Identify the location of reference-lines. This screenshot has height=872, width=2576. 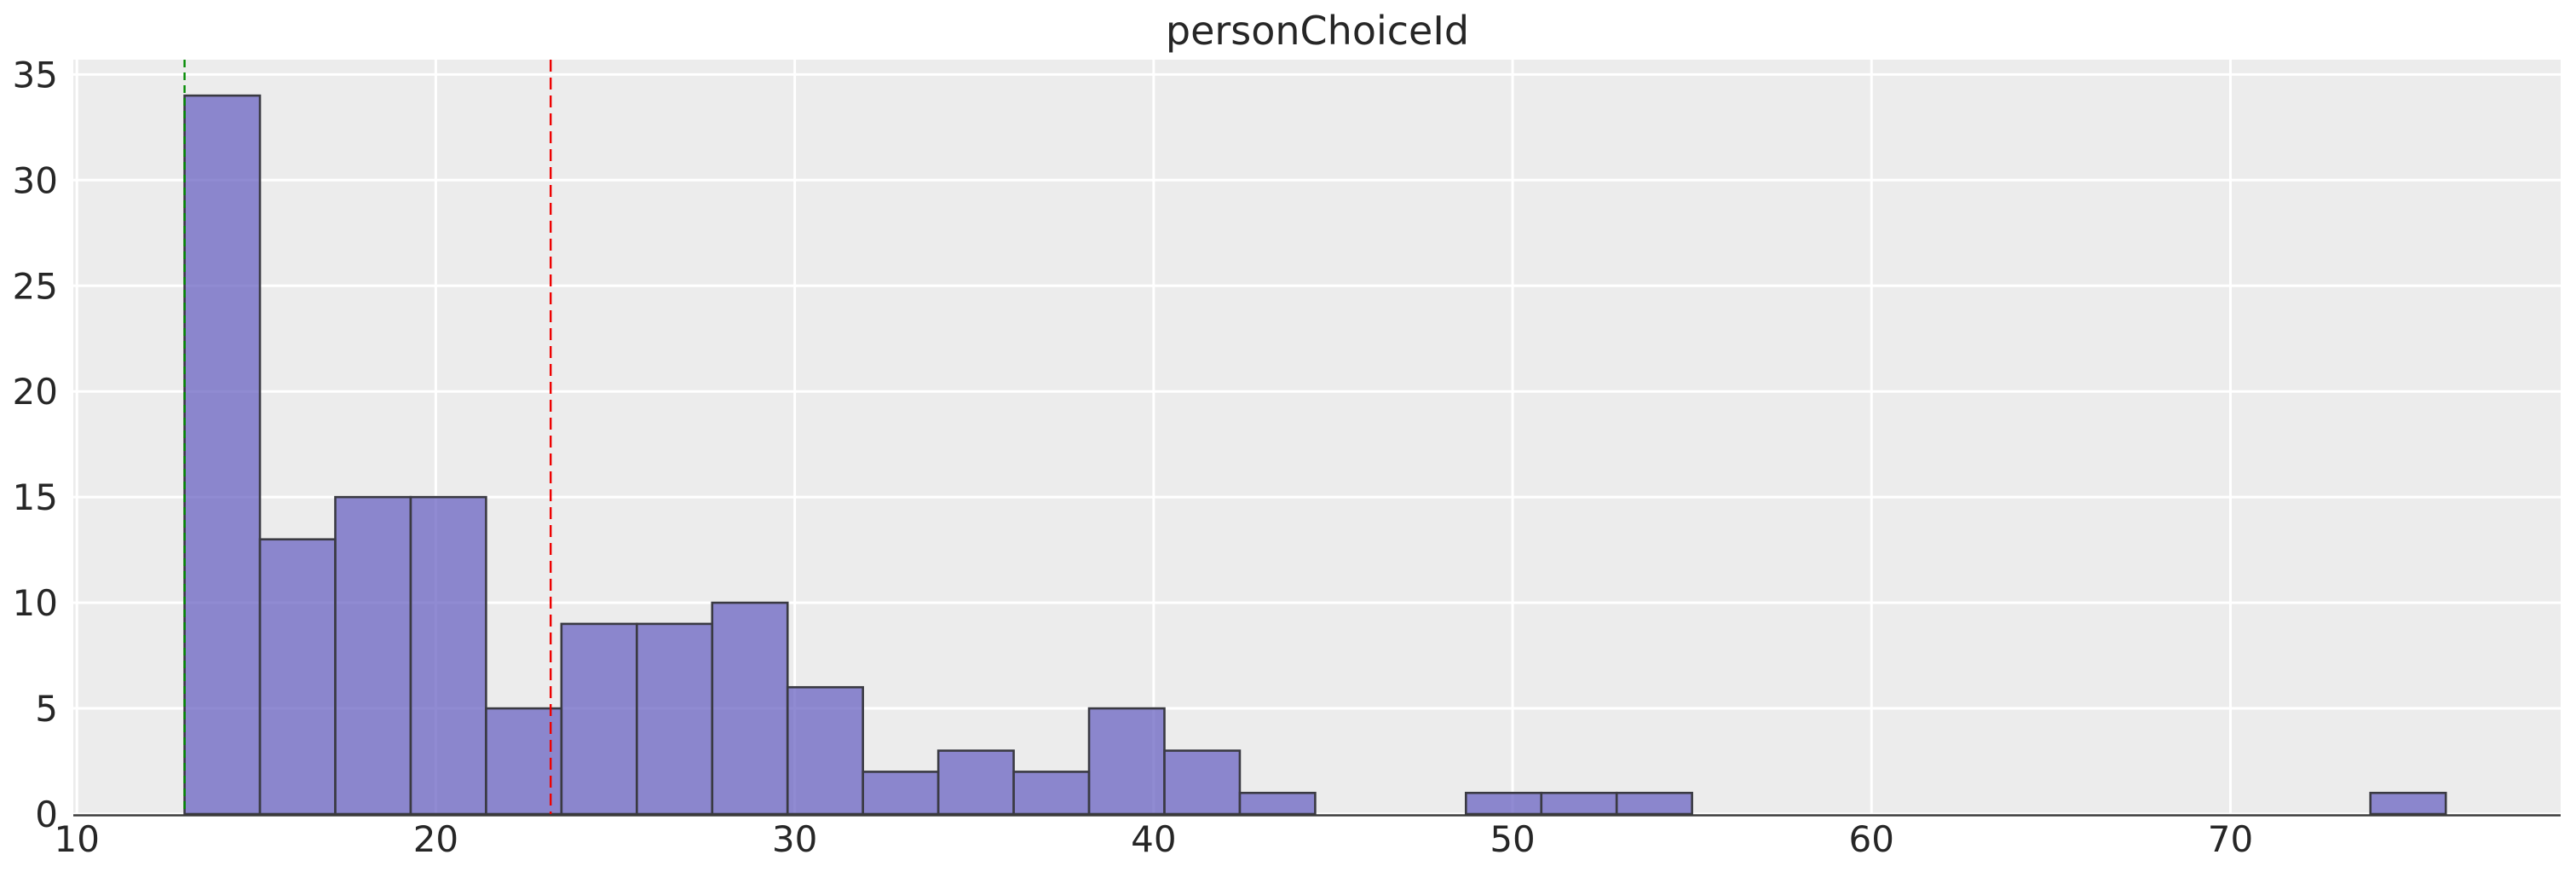
(367, 437).